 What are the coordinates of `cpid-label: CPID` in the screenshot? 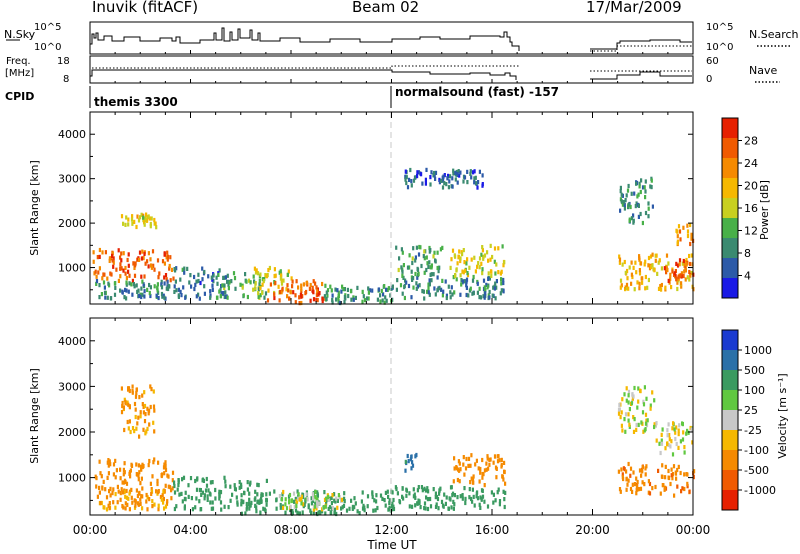 It's located at (19, 96).